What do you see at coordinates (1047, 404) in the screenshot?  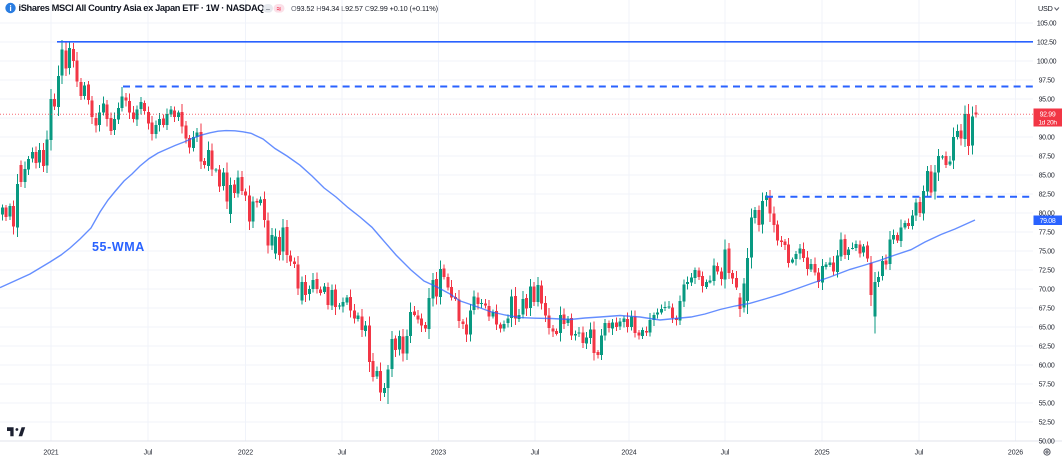 I see `svg-text: 55.00` at bounding box center [1047, 404].